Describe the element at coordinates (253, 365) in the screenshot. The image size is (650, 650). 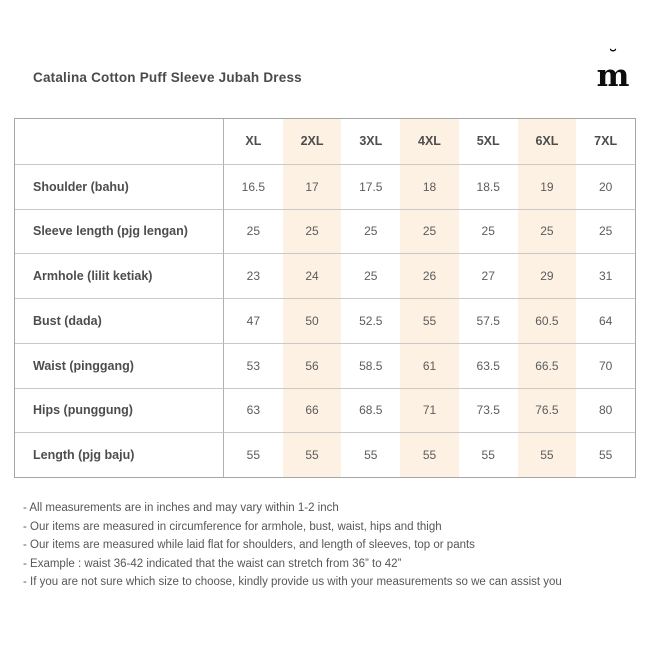
I see `measurement-value: 53` at that location.